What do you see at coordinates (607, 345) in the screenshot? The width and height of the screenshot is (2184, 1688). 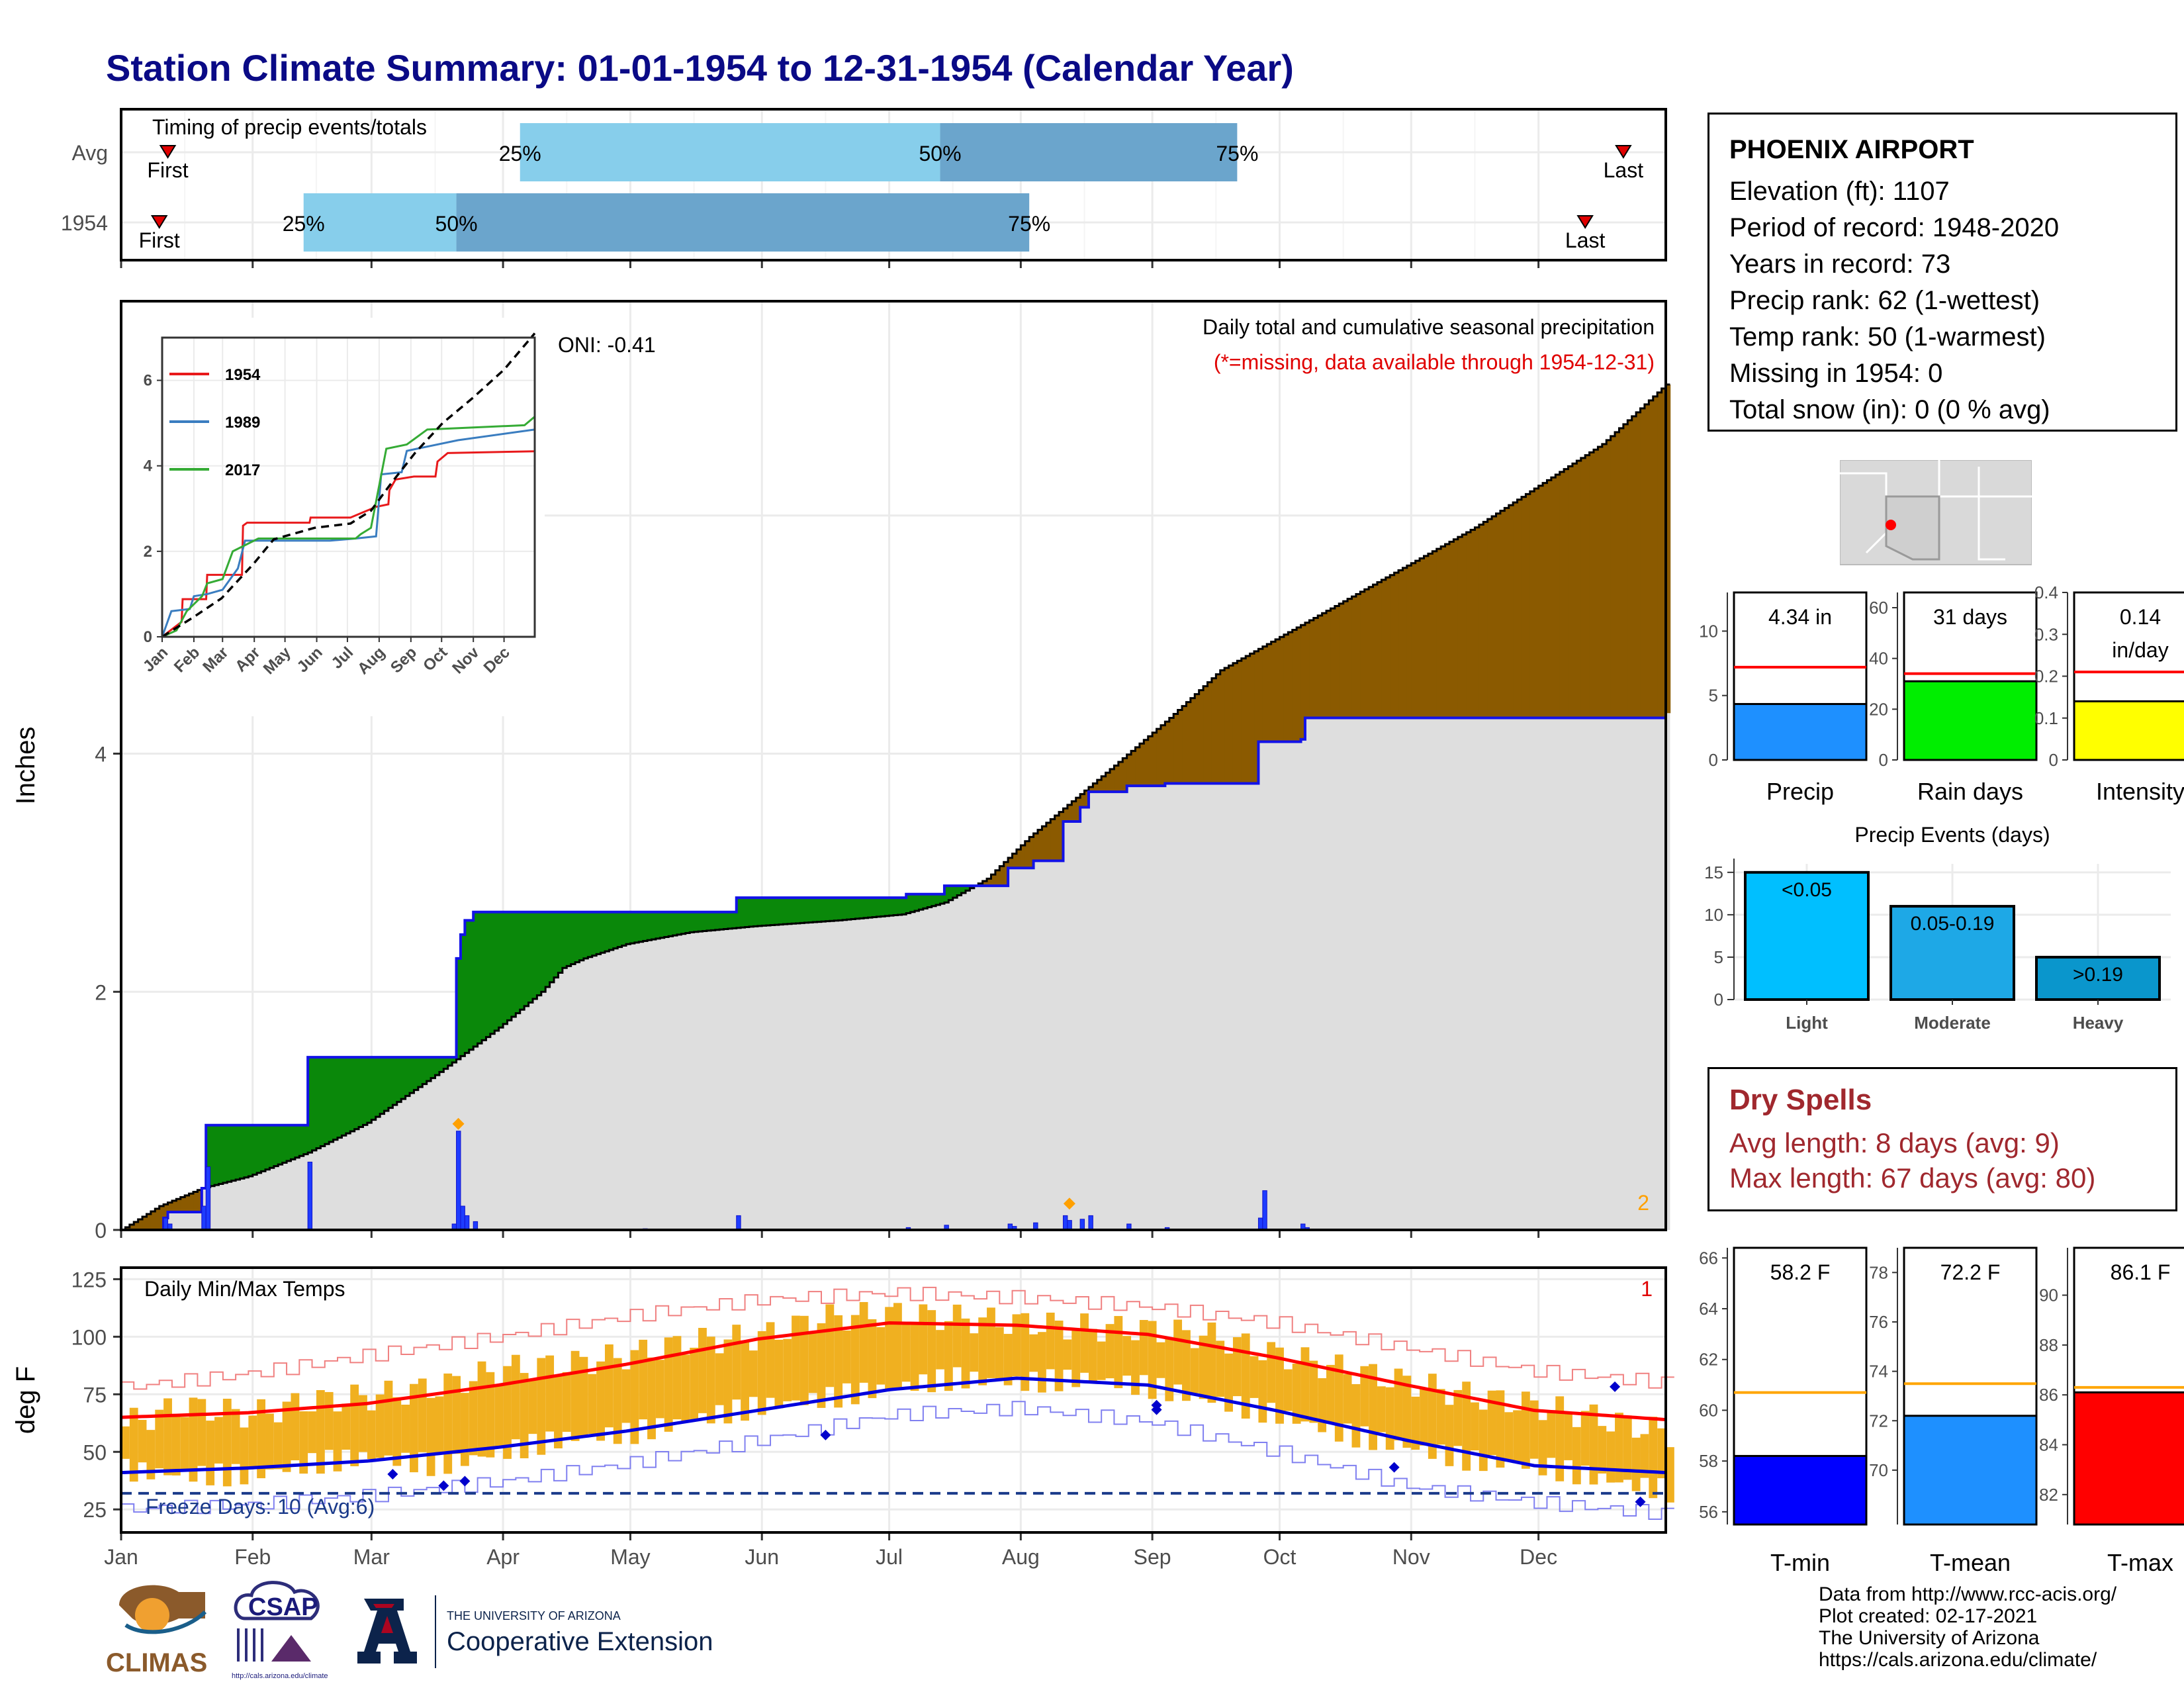 I see `oni-label: ONI: -0.41` at bounding box center [607, 345].